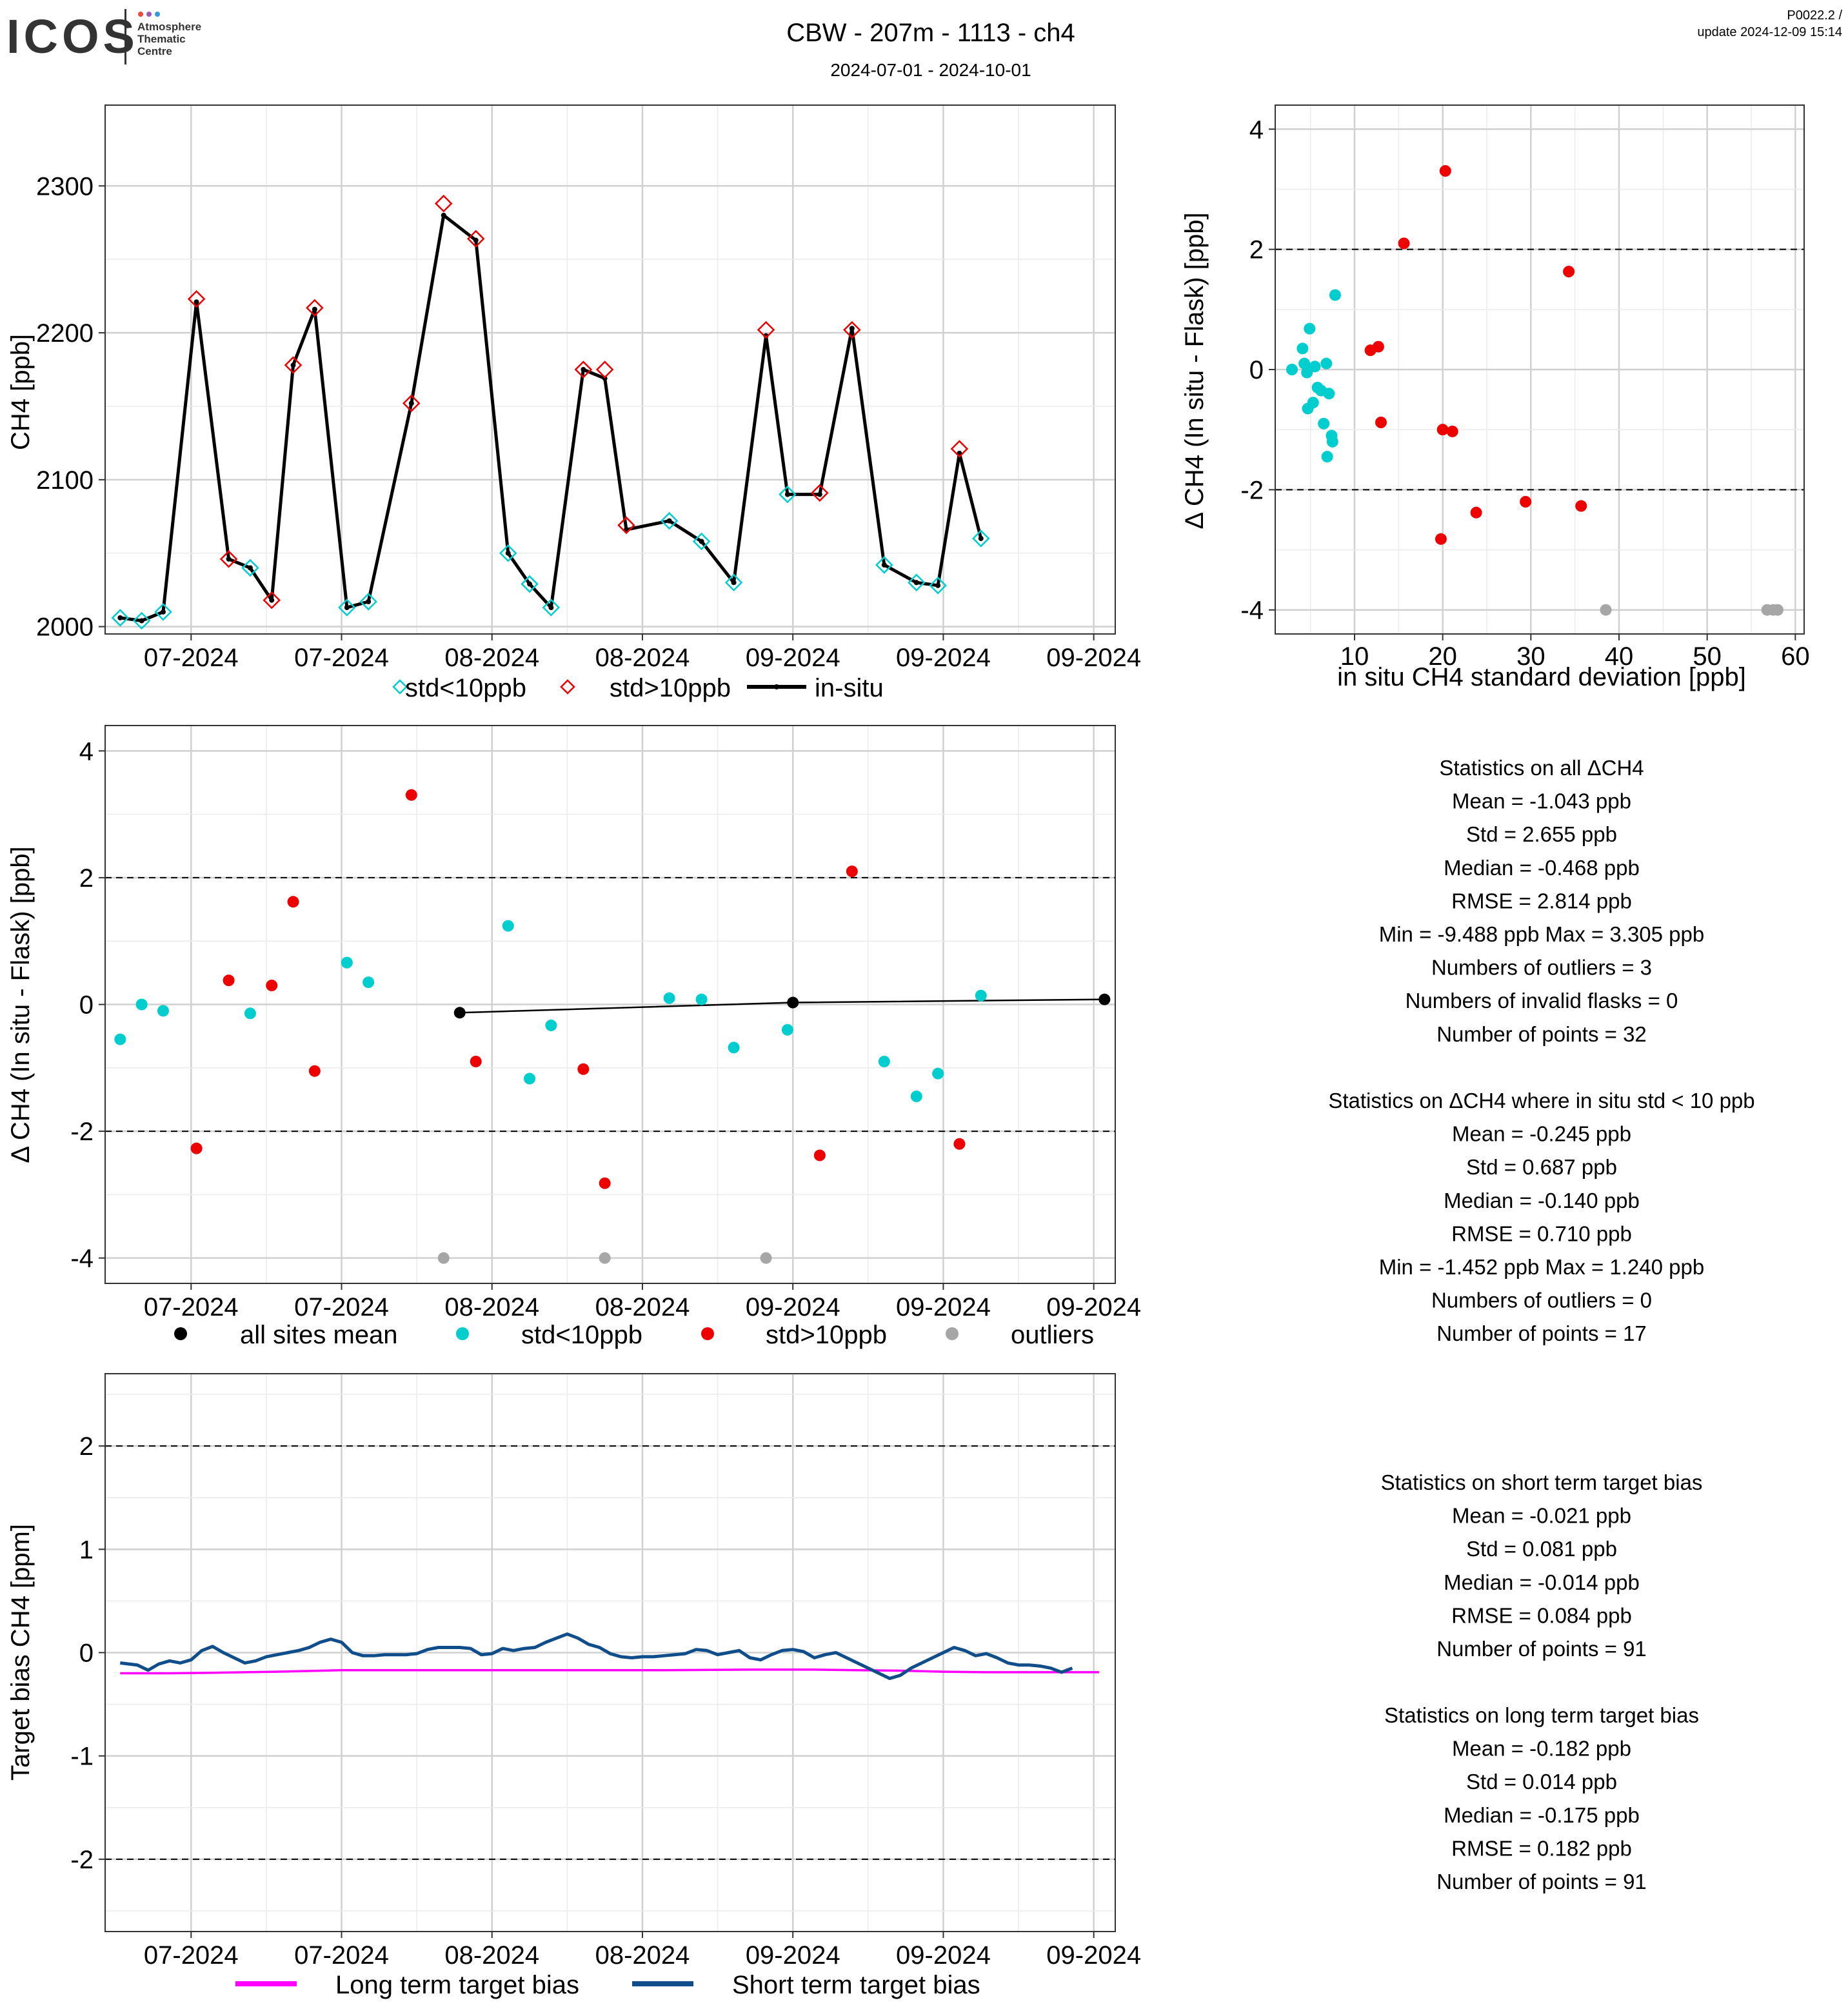  What do you see at coordinates (1256, 250) in the screenshot?
I see `y-tick-label: 2` at bounding box center [1256, 250].